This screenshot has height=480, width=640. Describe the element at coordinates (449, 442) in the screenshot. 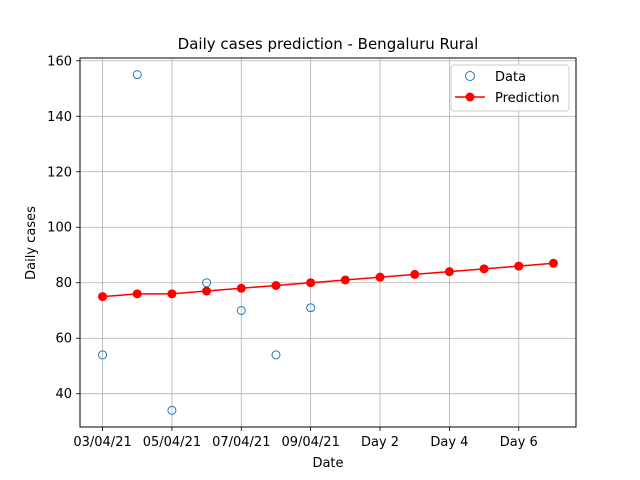

I see `x-tick-label: Day 4` at that location.